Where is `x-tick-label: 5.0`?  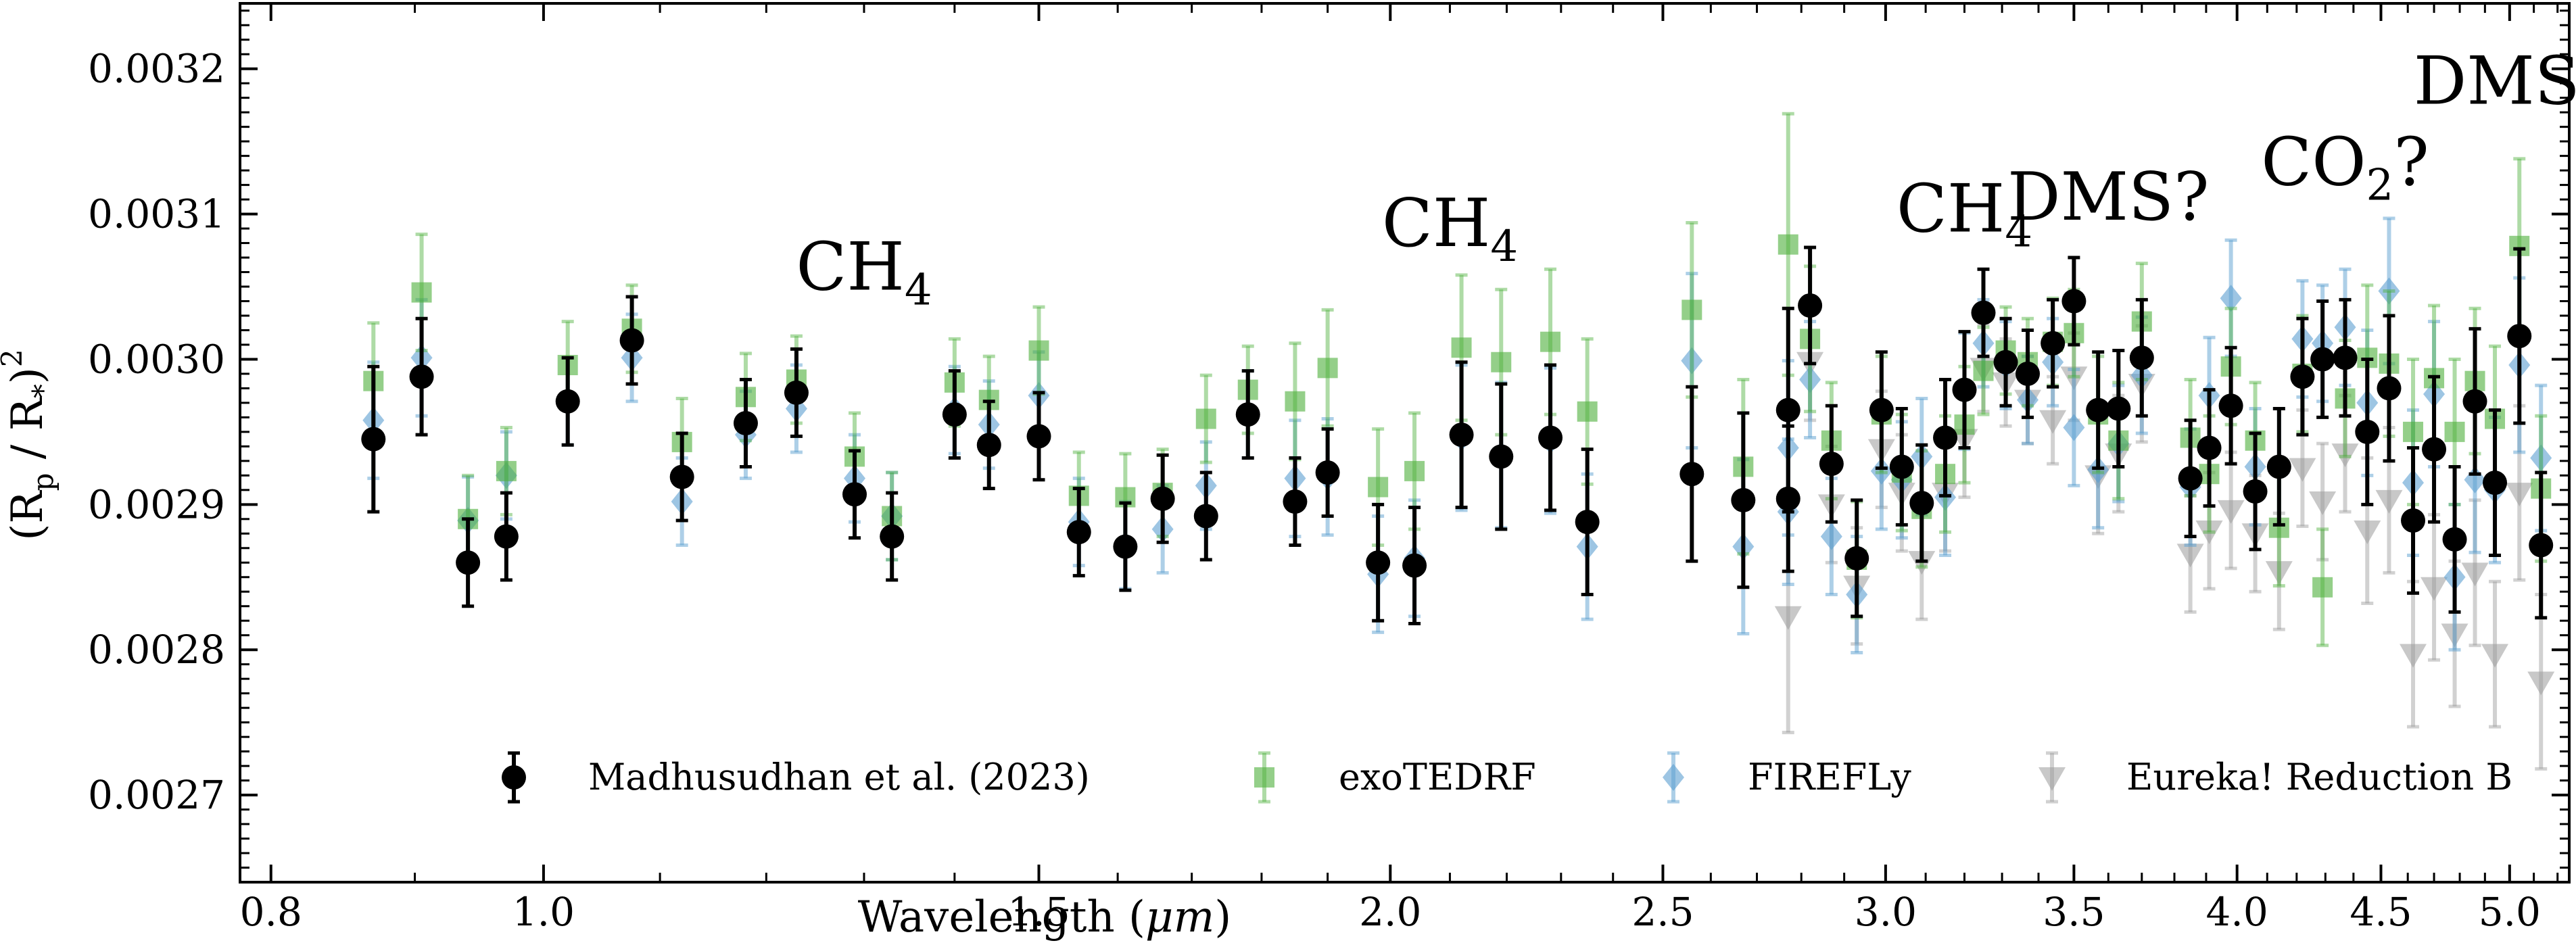
x-tick-label: 5.0 is located at coordinates (2510, 912).